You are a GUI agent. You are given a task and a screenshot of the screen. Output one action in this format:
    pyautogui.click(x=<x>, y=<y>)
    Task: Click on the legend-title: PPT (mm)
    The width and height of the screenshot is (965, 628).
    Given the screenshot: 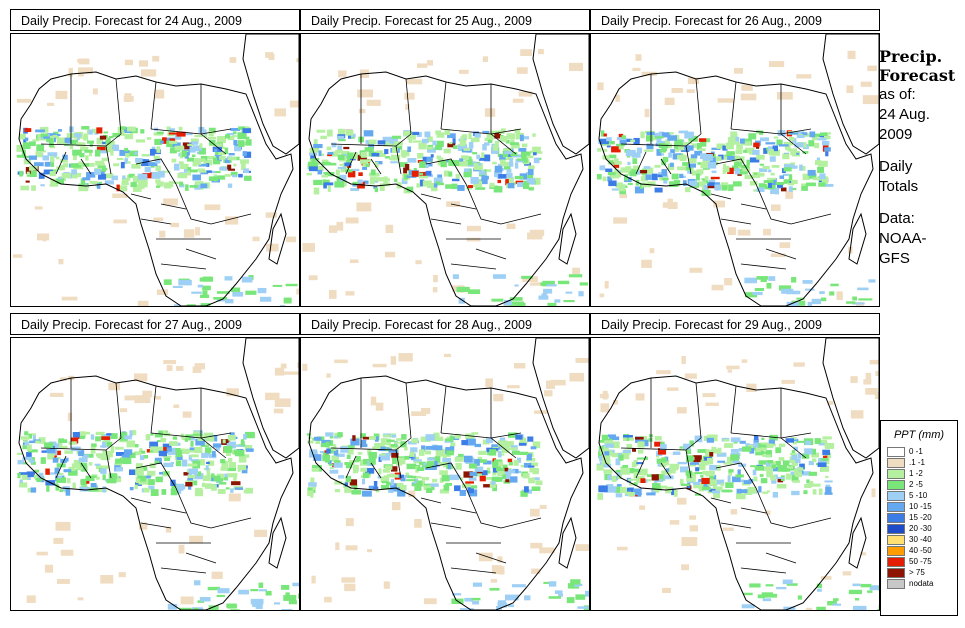 What is the action you would take?
    pyautogui.click(x=919, y=435)
    